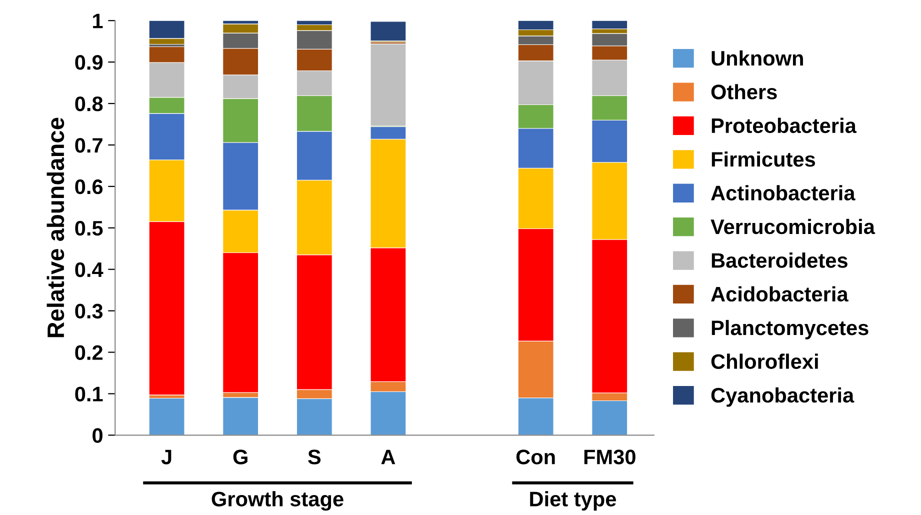 The height and width of the screenshot is (515, 921). What do you see at coordinates (780, 260) in the screenshot?
I see `legend-label: Bacteroidetes` at bounding box center [780, 260].